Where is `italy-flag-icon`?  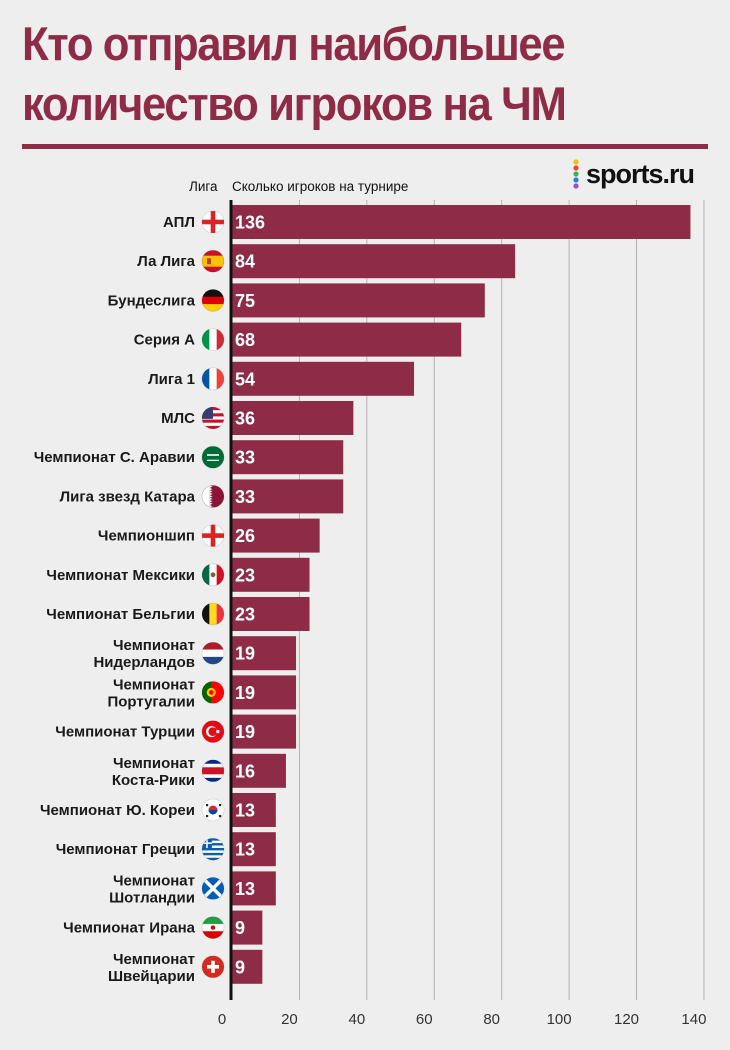
italy-flag-icon is located at coordinates (213, 340).